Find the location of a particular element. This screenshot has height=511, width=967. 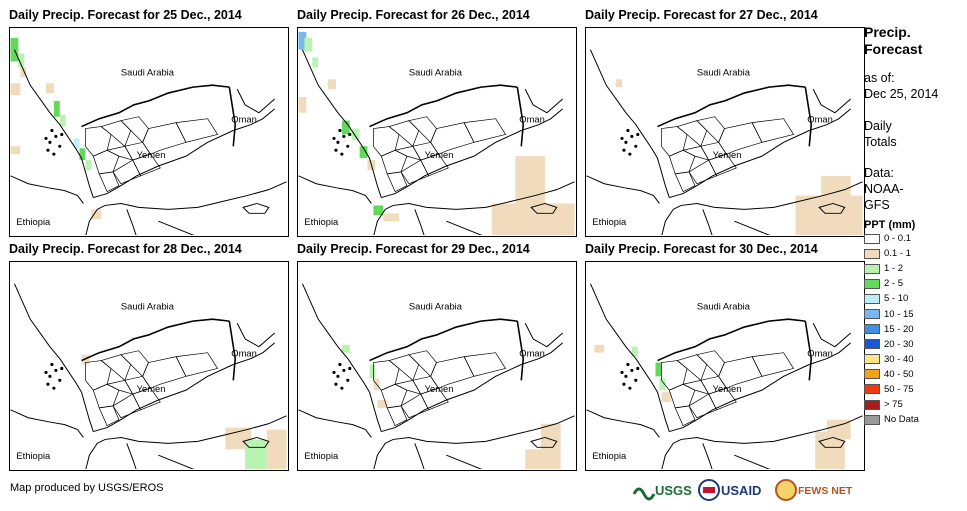

usgs-logo: USGS is located at coordinates (662, 492).